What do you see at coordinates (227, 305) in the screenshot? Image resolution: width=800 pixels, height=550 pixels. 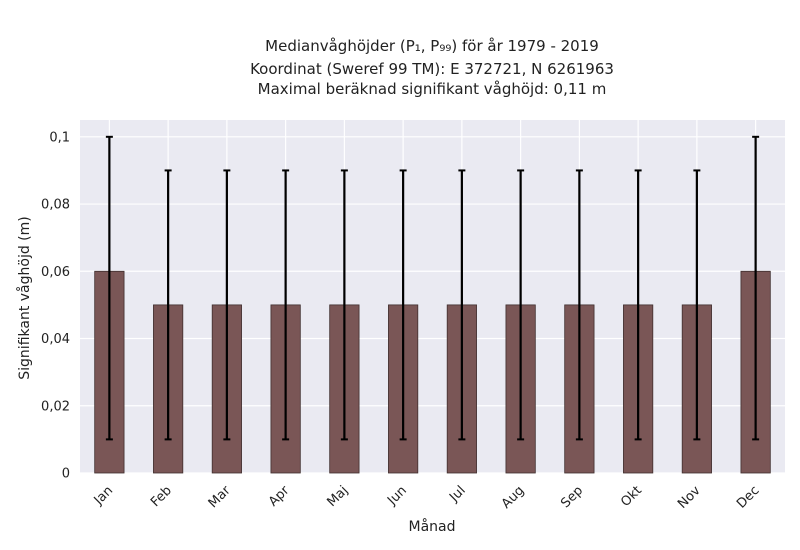 I see `error-bar-mar` at bounding box center [227, 305].